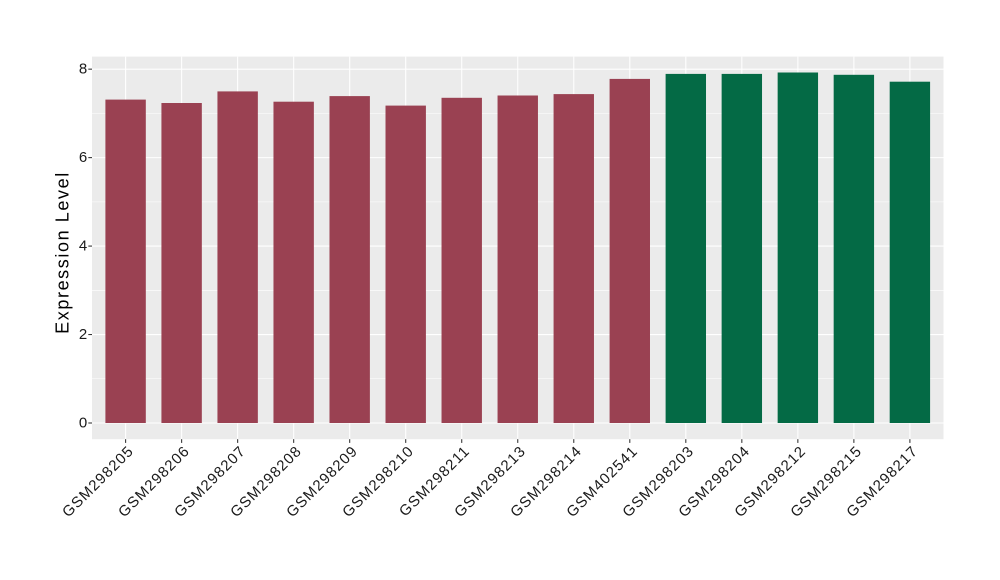 The width and height of the screenshot is (1000, 580). Describe the element at coordinates (83, 69) in the screenshot. I see `svg-text: 8` at that location.